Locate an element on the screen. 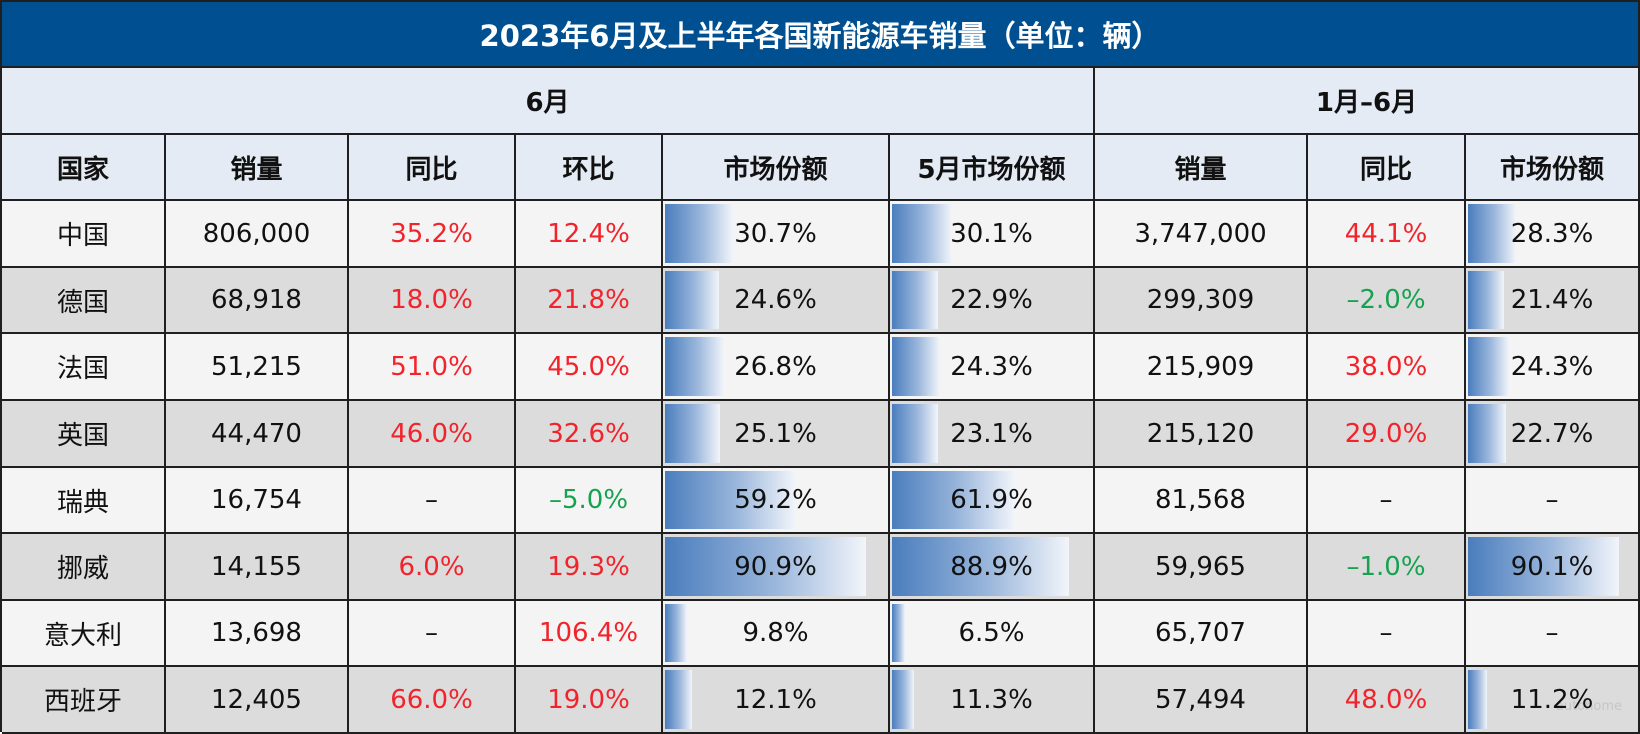 The width and height of the screenshot is (1640, 734). share-value: 11.3% is located at coordinates (991, 699).